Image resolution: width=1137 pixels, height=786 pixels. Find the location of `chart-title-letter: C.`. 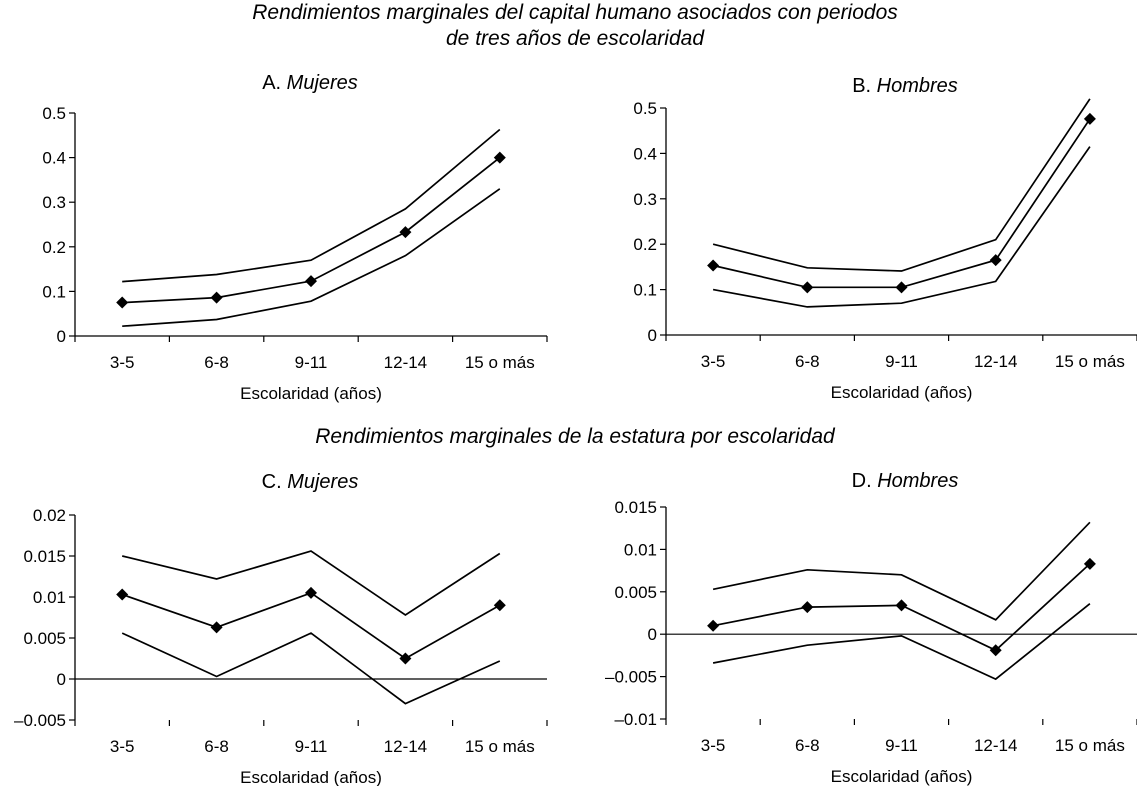

chart-title-letter: C. is located at coordinates (275, 482).